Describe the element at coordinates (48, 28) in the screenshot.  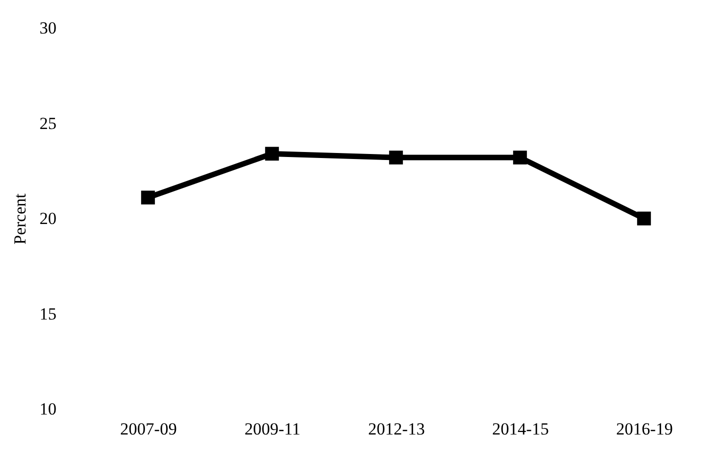
I see `y-tick-label: 30` at that location.